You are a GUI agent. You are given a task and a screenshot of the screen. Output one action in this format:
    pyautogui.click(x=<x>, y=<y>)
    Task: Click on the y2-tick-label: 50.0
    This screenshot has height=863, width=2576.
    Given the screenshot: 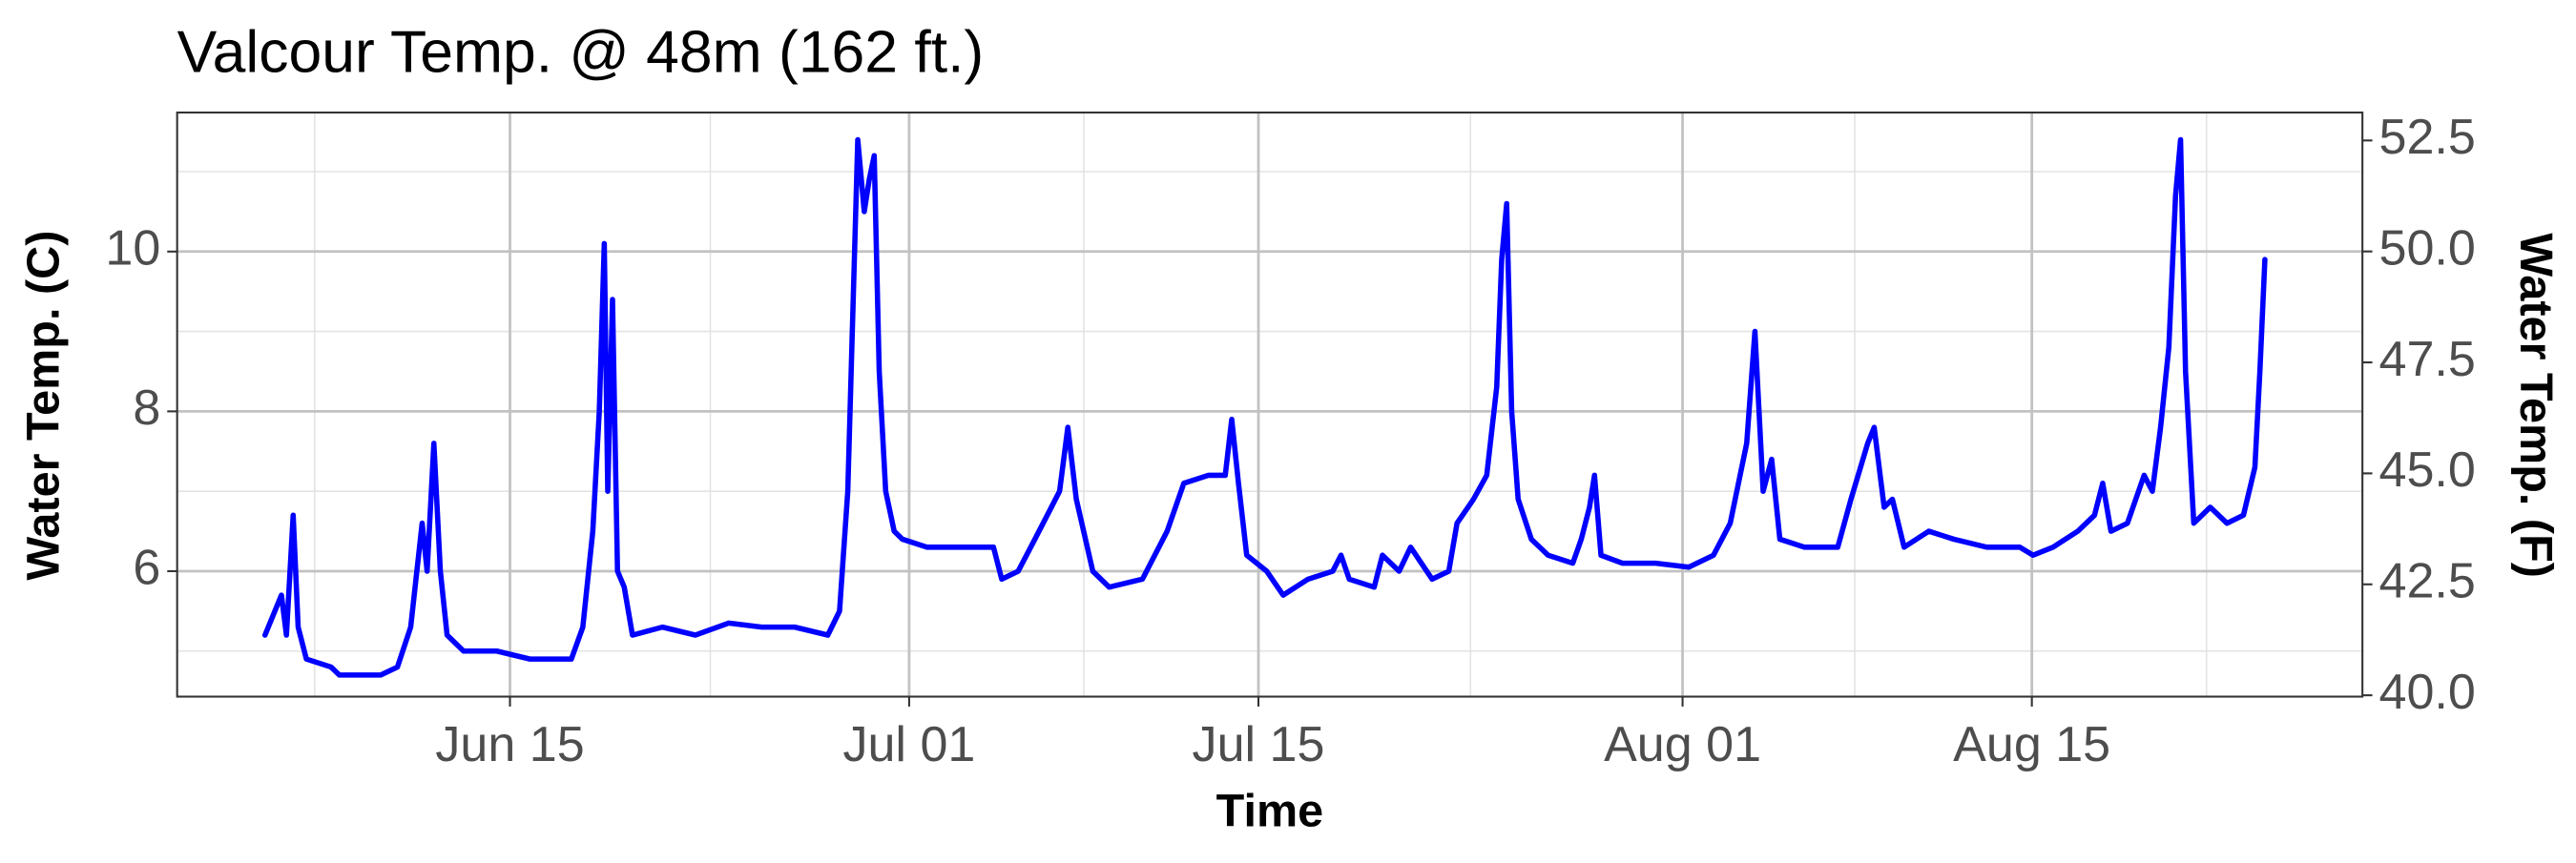 What is the action you would take?
    pyautogui.click(x=2427, y=248)
    